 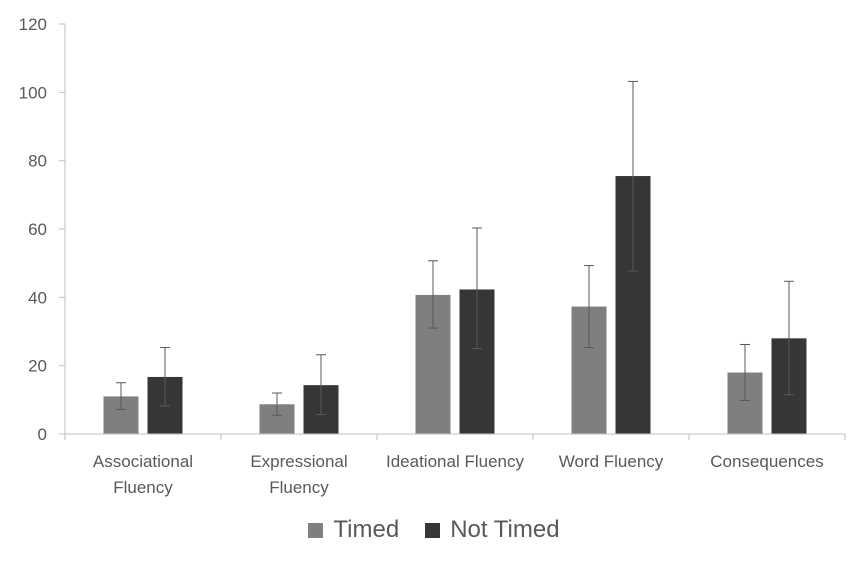 What do you see at coordinates (366, 529) in the screenshot?
I see `legend-label-timed: Timed` at bounding box center [366, 529].